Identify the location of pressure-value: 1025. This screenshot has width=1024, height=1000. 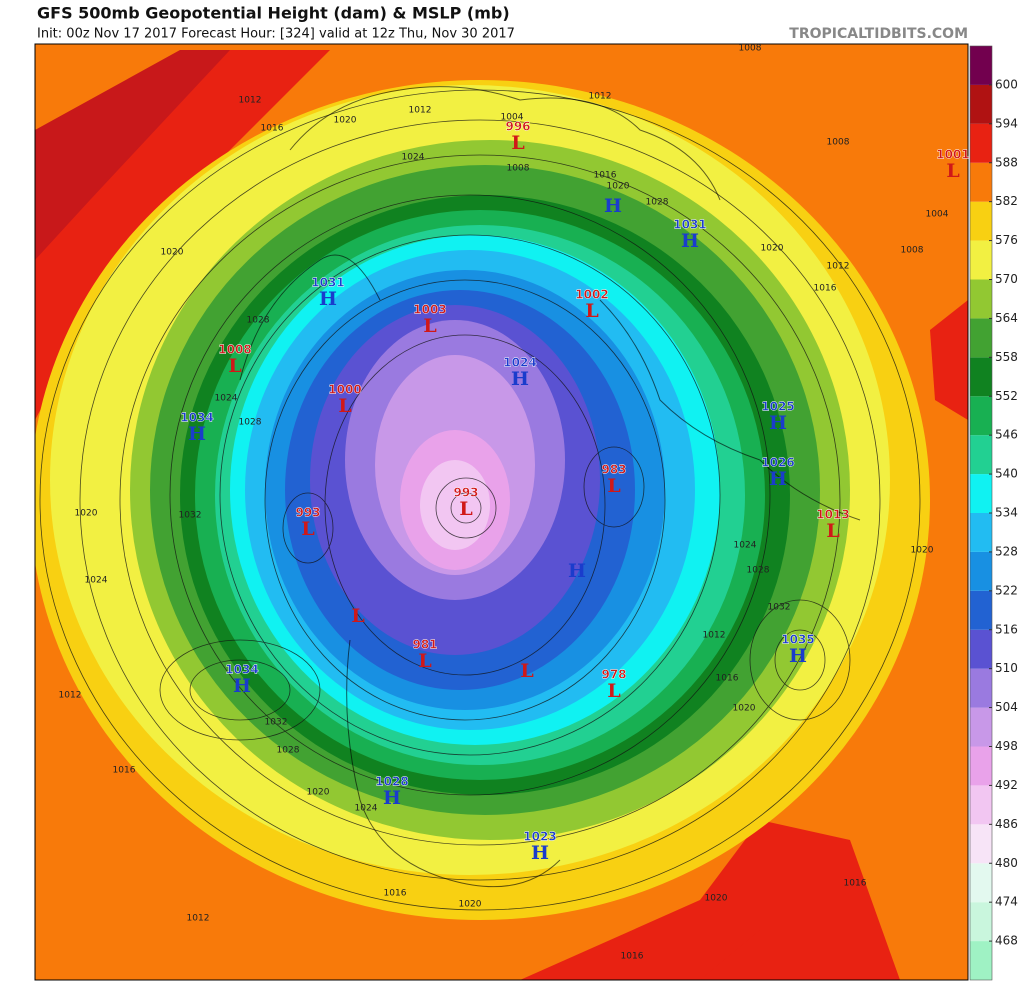
(777, 407).